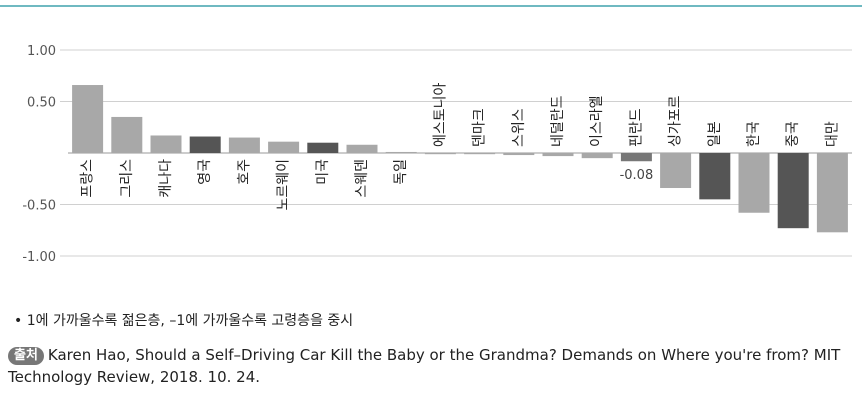  I want to click on y-tick-label: -1.00, so click(39, 257).